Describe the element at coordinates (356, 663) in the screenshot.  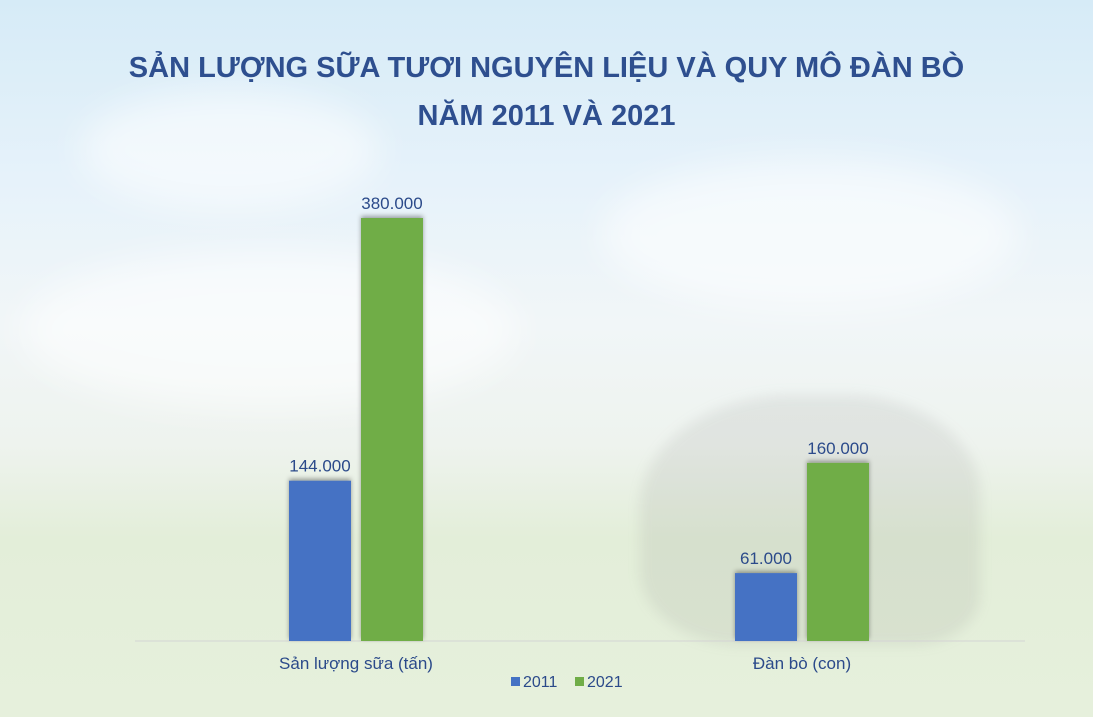
I see `category-label-0: Sản lượng sữa (tấn)` at that location.